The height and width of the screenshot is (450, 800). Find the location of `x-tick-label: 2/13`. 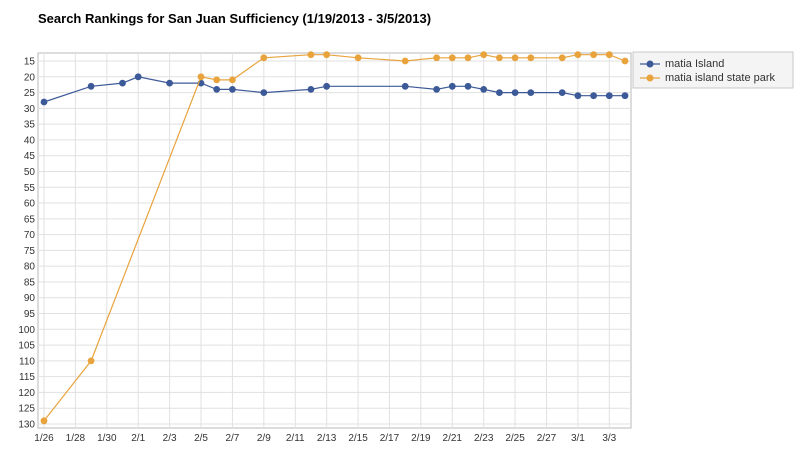

x-tick-label: 2/13 is located at coordinates (327, 438).